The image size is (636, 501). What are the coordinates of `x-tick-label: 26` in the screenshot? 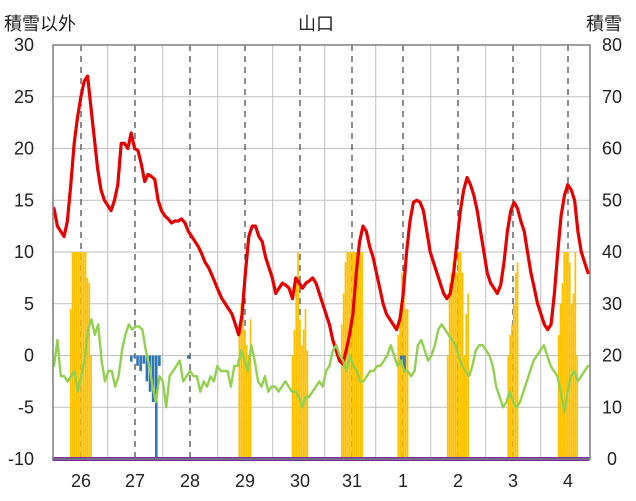 It's located at (81, 481).